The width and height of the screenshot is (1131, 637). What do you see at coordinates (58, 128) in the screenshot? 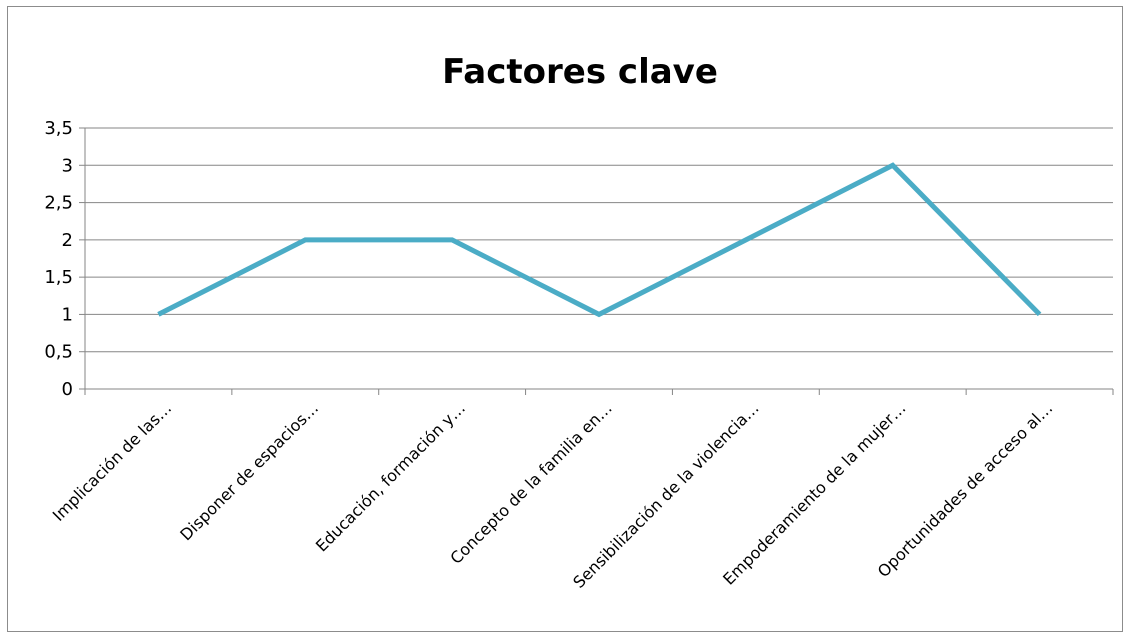
I see `y-tick-label: 3,5` at bounding box center [58, 128].